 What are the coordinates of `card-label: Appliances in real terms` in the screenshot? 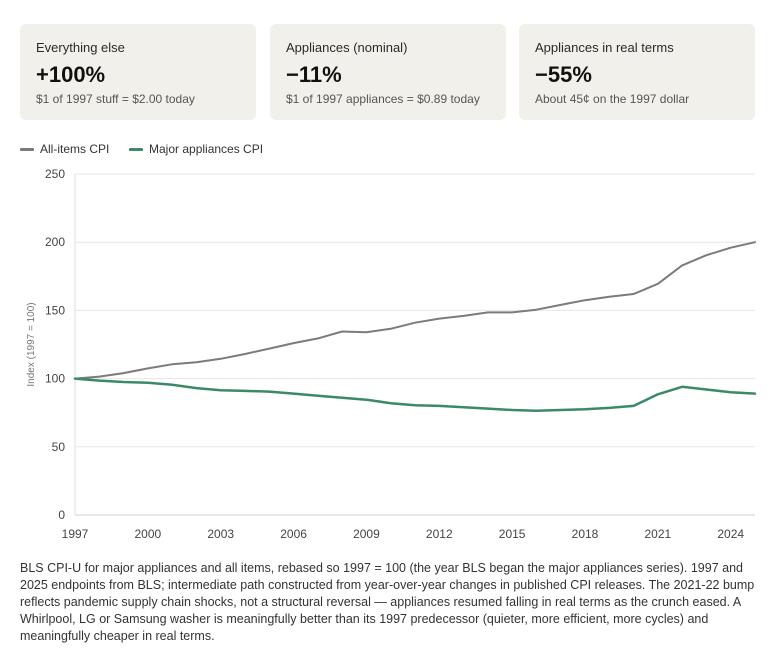 It's located at (604, 47).